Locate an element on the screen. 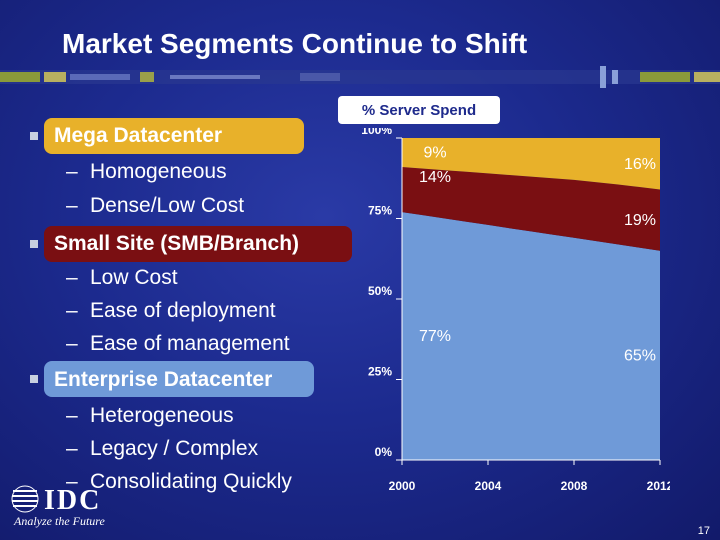 The image size is (720, 540). y-tick-label: 25% is located at coordinates (380, 372).